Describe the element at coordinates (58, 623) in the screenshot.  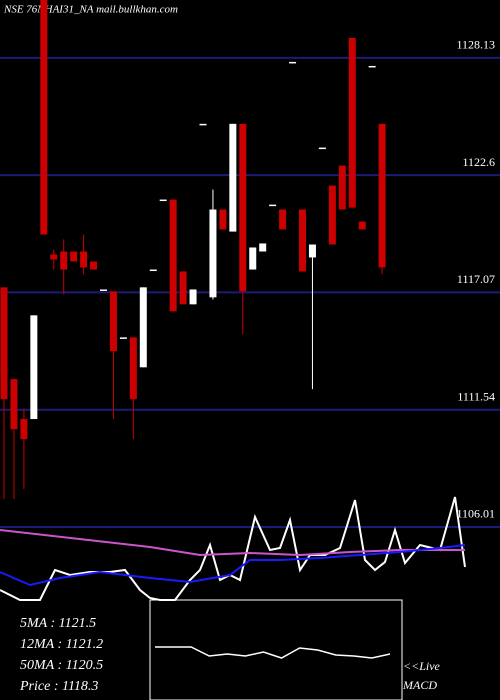
I see `legend-entry: 5MA : 1121.5` at that location.